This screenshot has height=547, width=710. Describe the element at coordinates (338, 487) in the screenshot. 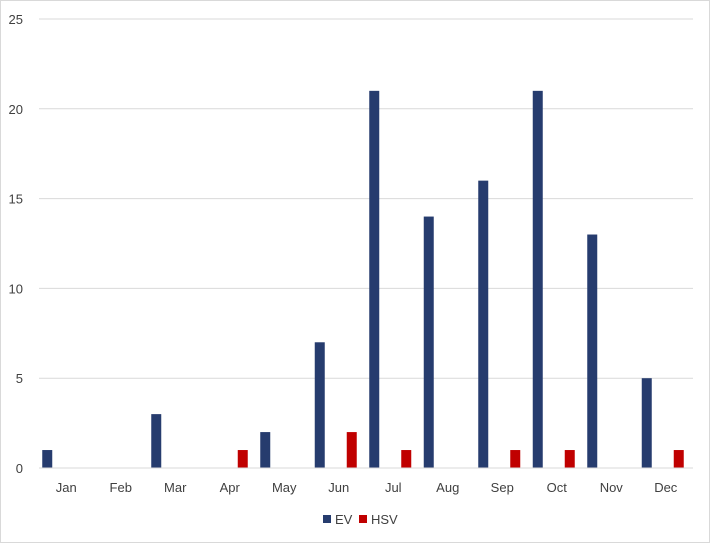

I see `x-tick-label: Jun` at that location.